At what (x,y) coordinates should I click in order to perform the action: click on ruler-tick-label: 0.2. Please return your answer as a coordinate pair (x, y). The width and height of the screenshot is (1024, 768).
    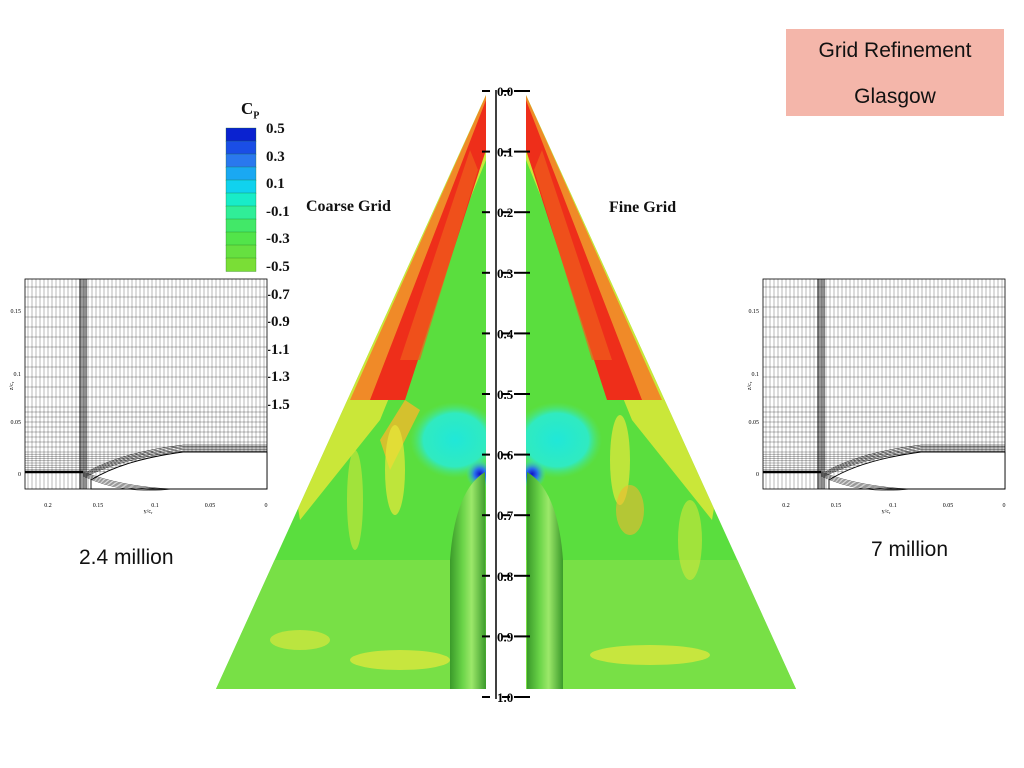
    Looking at the image, I should click on (505, 212).